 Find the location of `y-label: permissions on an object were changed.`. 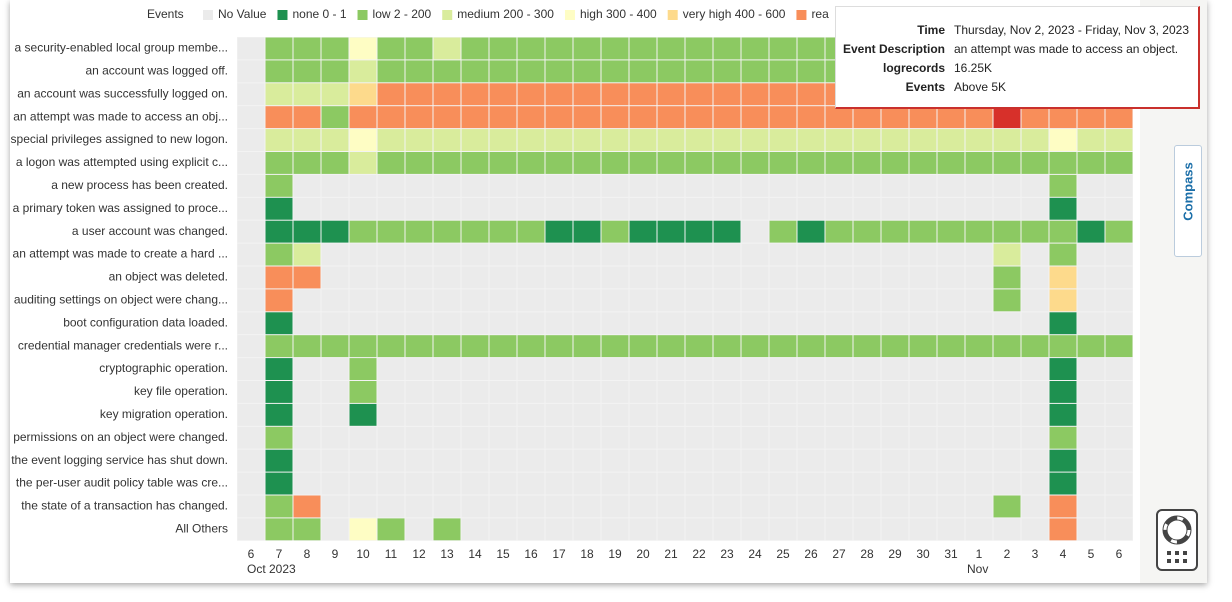

y-label: permissions on an object were changed. is located at coordinates (120, 437).